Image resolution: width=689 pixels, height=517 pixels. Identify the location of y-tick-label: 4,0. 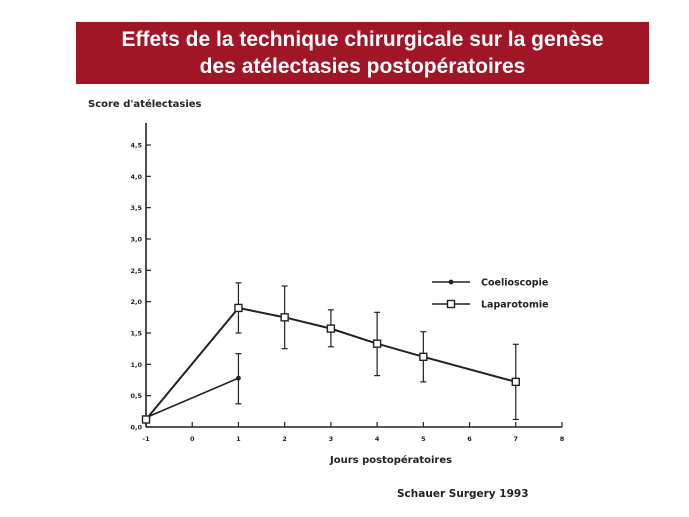
(136, 177).